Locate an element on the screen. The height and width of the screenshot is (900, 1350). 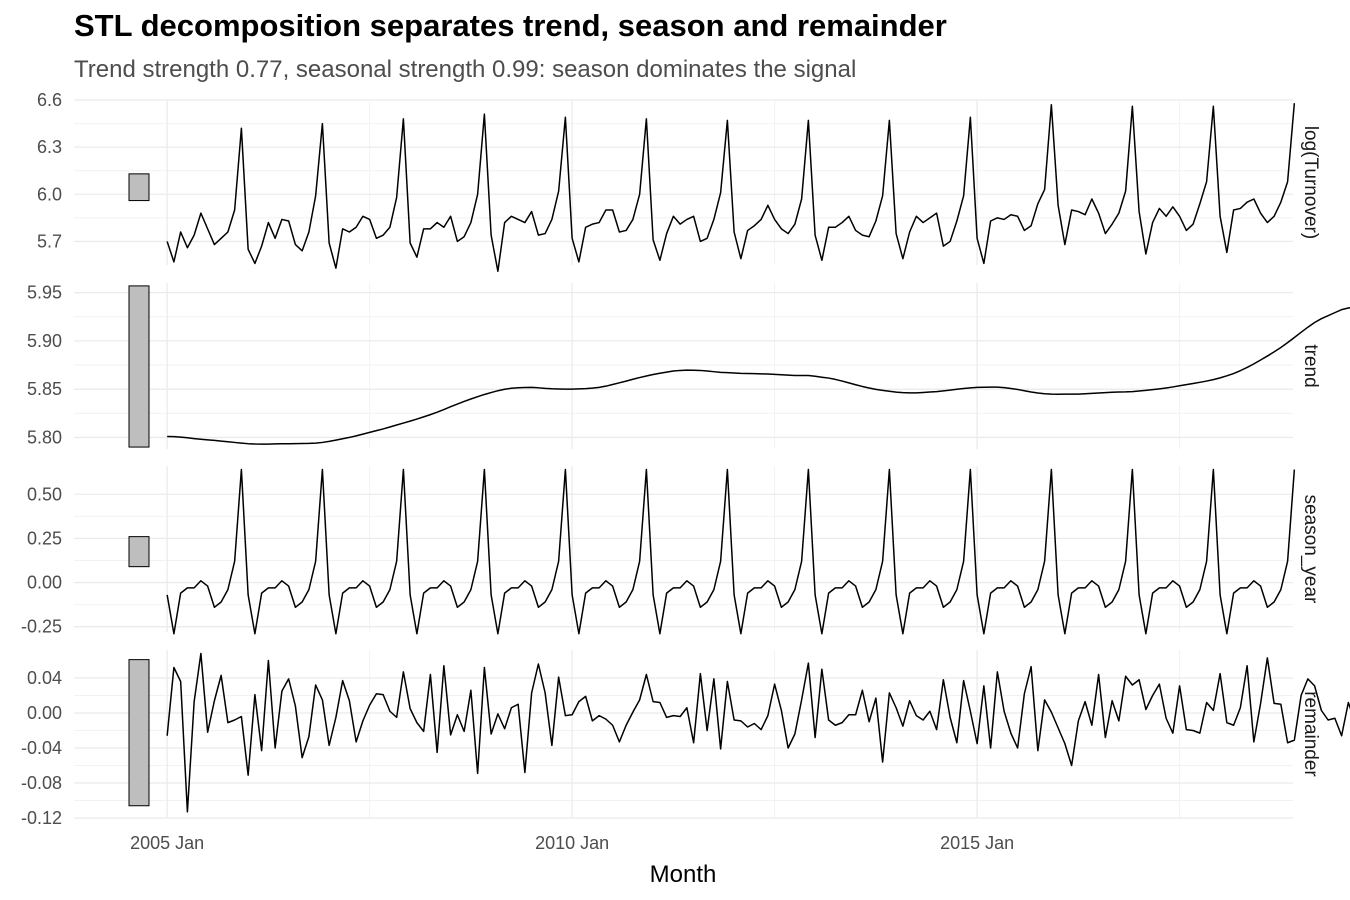
y-tick-label: -0.08 is located at coordinates (41, 783).